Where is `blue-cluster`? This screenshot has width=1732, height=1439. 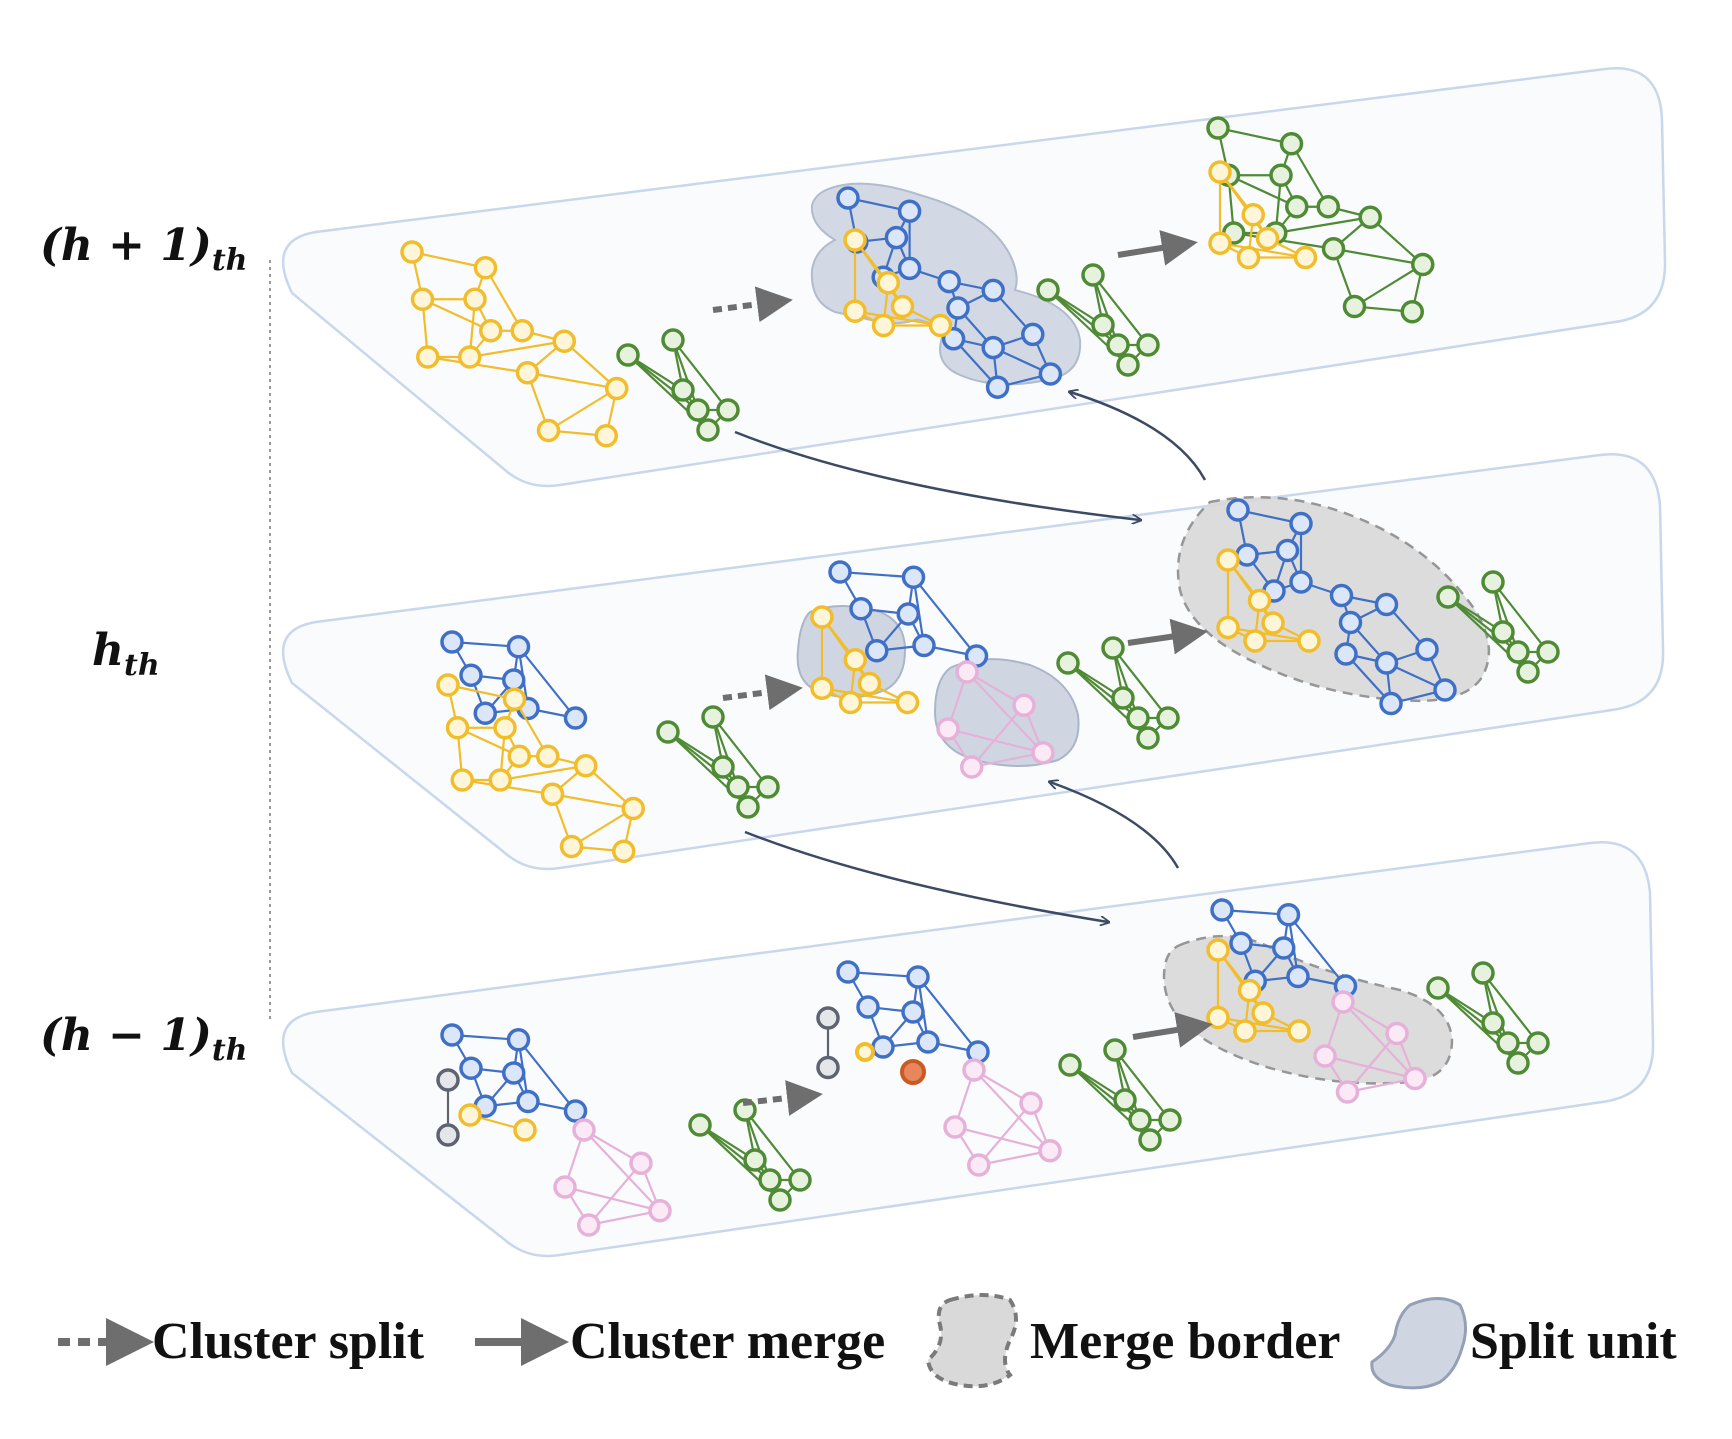 blue-cluster is located at coordinates (1341, 607).